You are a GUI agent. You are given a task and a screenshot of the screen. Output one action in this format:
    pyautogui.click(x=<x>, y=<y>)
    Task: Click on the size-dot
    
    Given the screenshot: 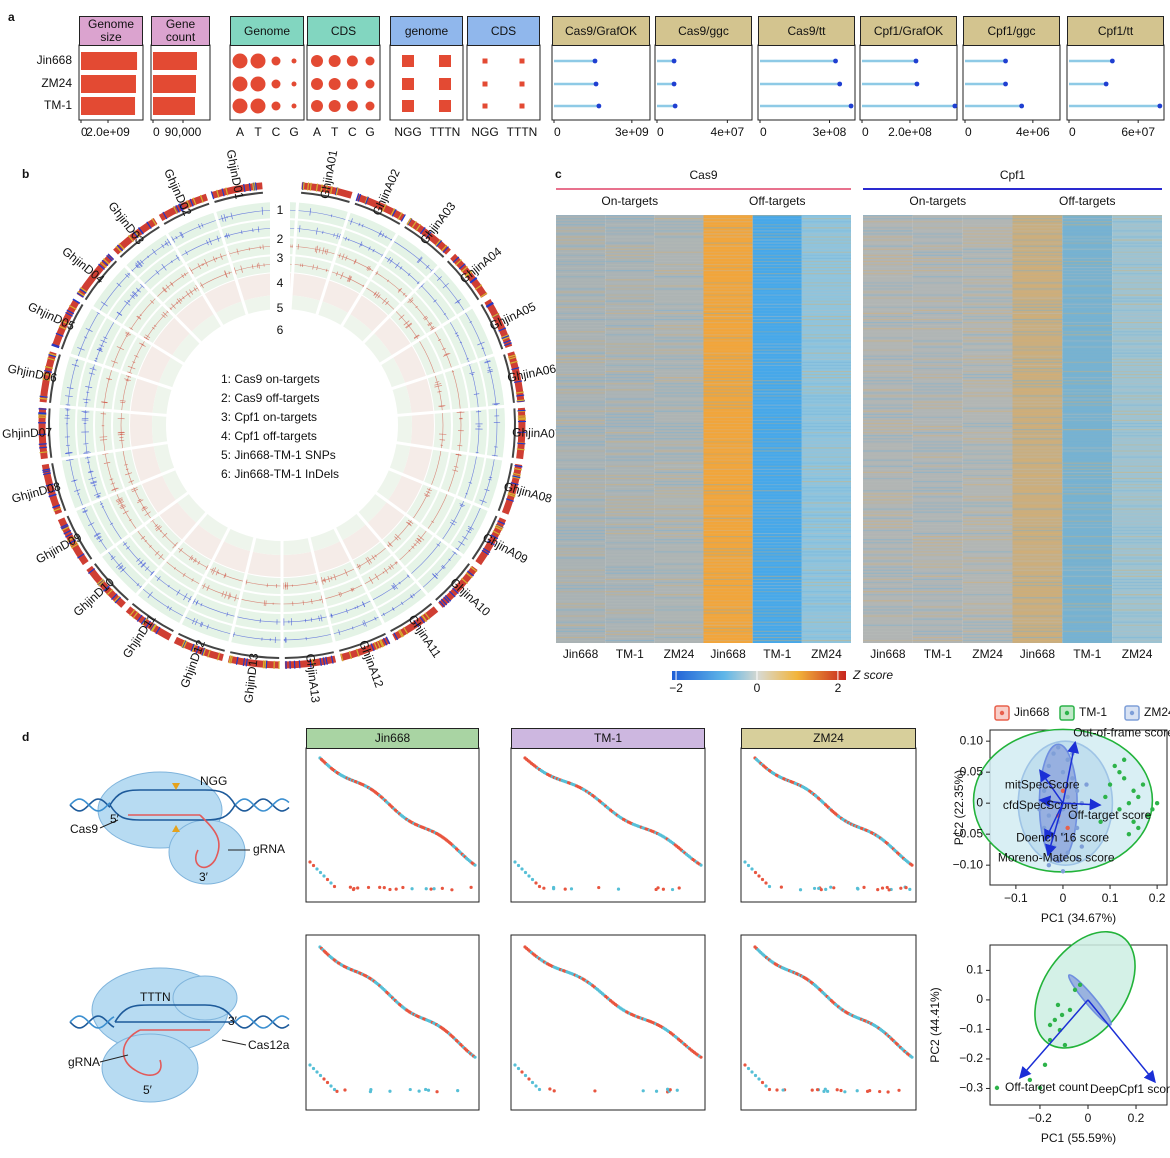 What is the action you would take?
    pyautogui.click(x=334, y=61)
    